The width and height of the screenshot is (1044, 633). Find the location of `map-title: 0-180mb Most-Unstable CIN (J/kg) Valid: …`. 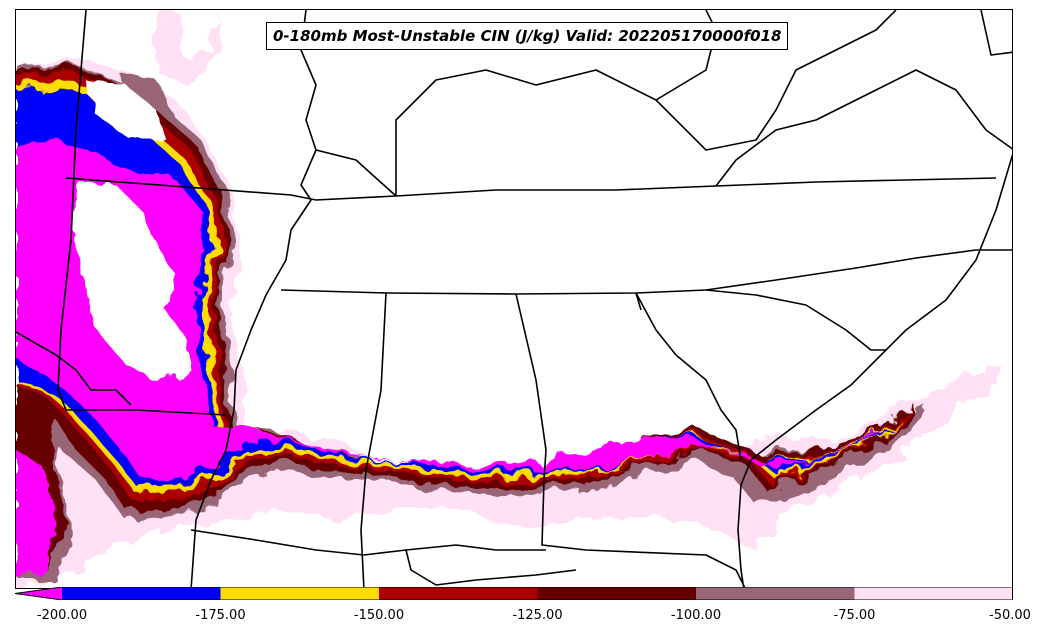

map-title: 0-180mb Most-Unstable CIN (J/kg) Valid: … is located at coordinates (527, 36).